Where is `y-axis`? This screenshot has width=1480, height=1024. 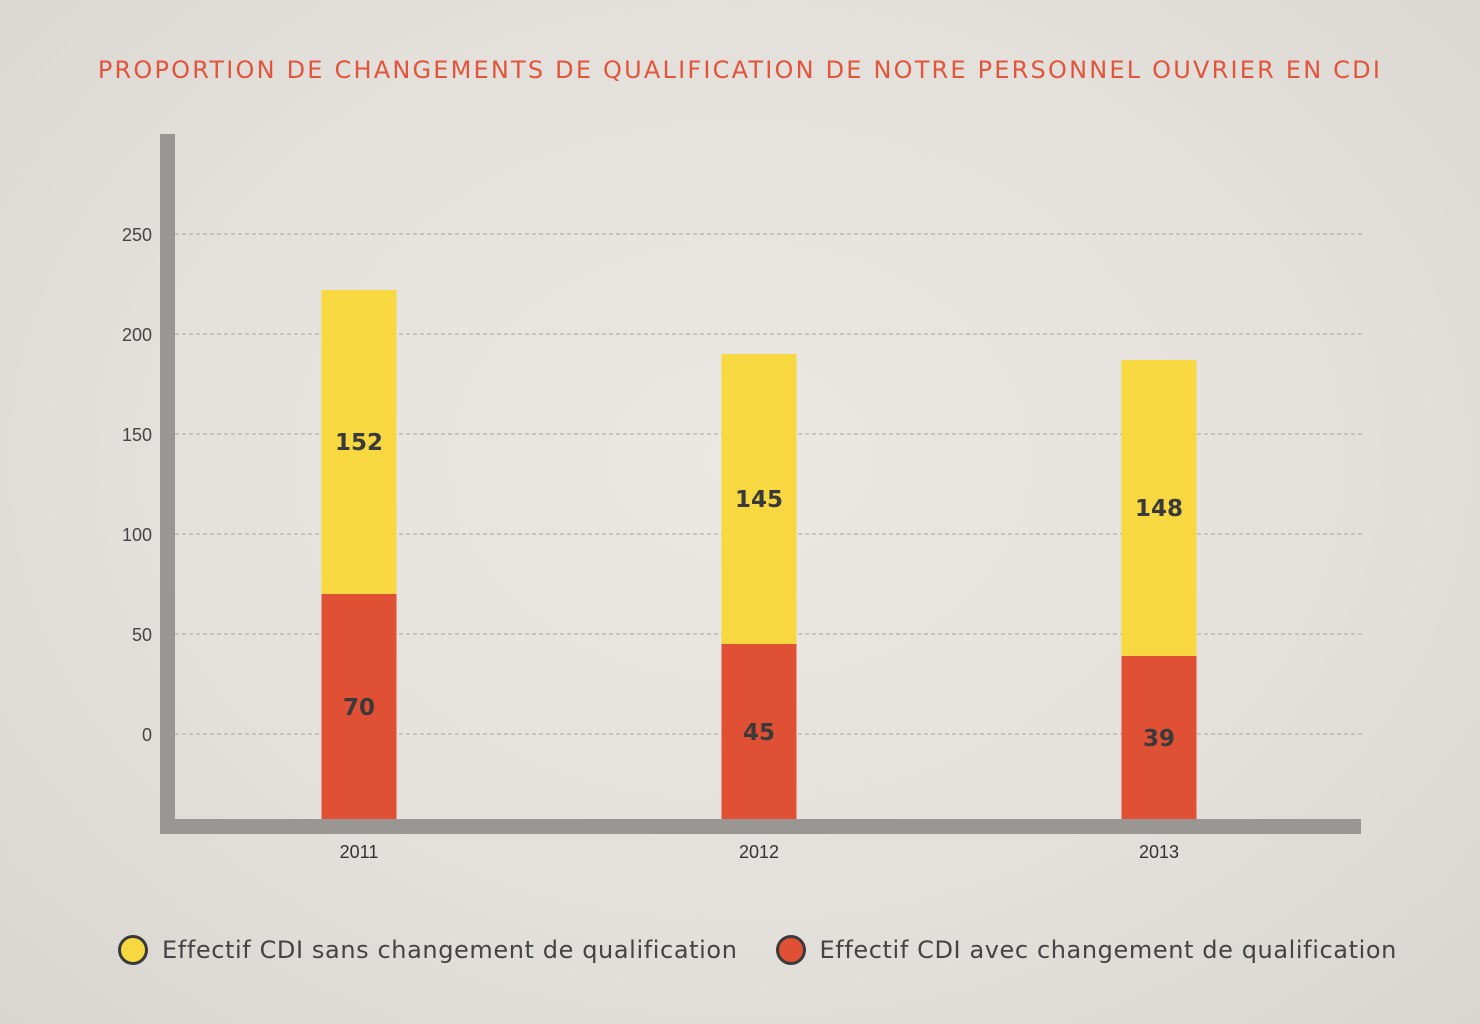 y-axis is located at coordinates (167, 484).